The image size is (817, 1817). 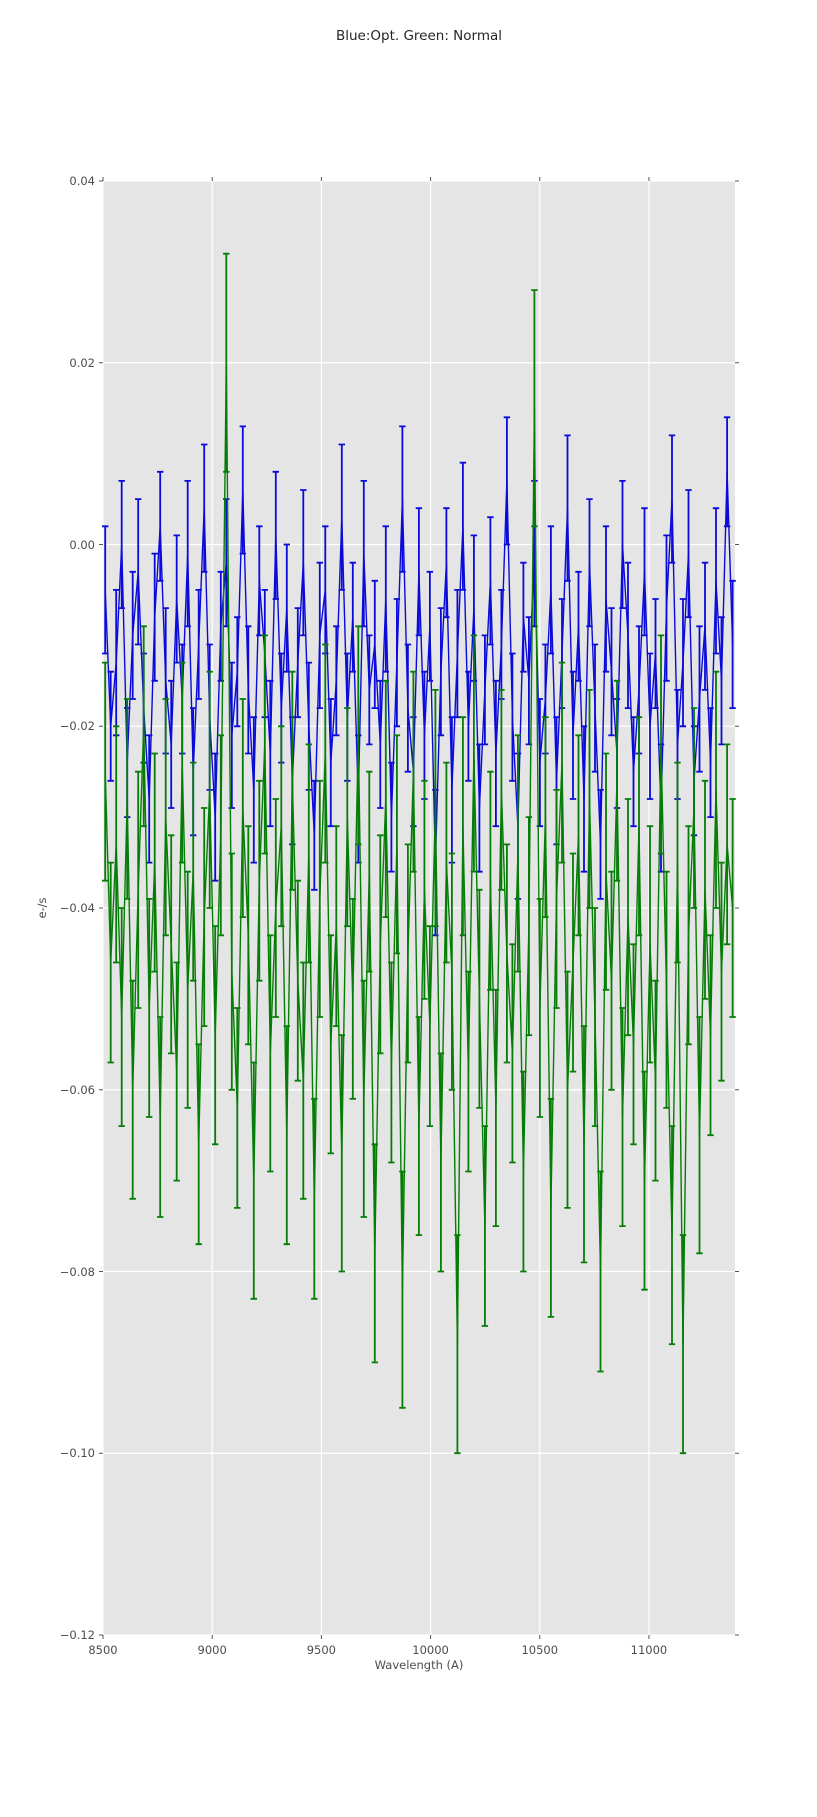 What do you see at coordinates (77, 1453) in the screenshot?
I see `y-tick-label: −0.10` at bounding box center [77, 1453].